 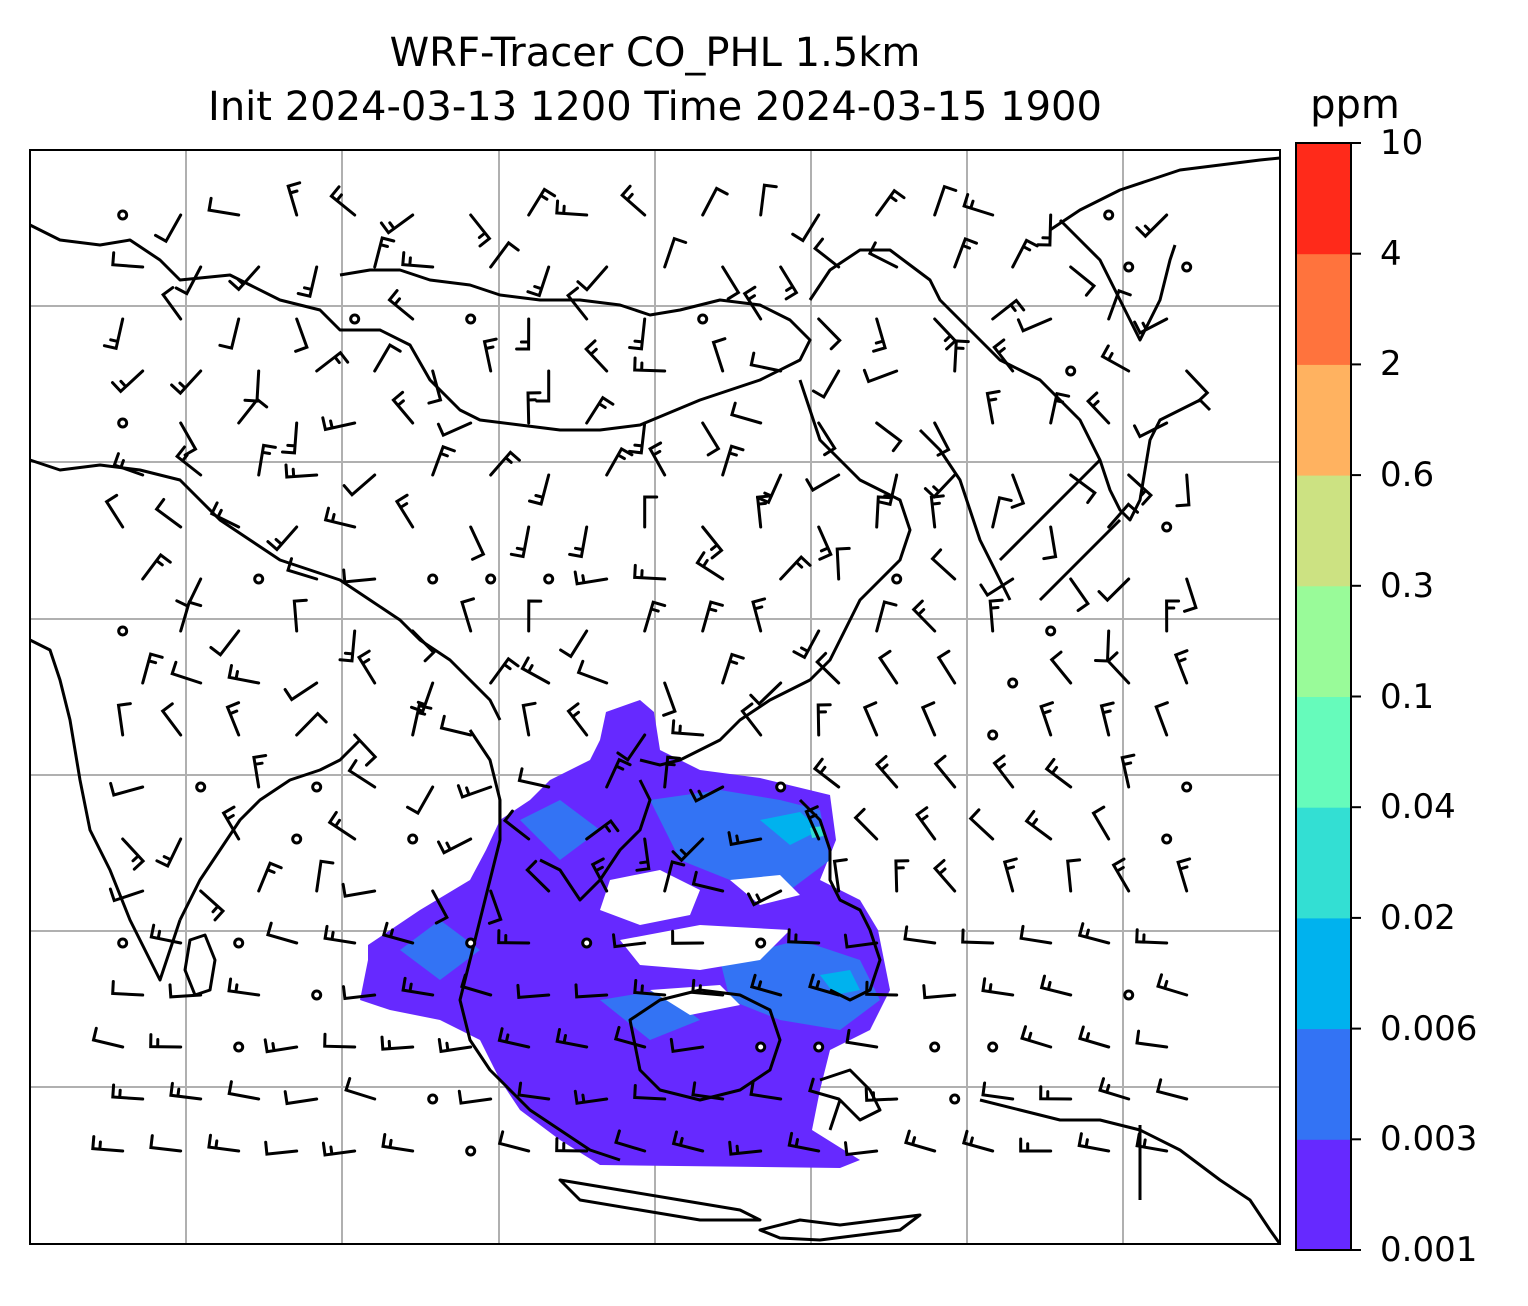 I want to click on plume-level-0.006, so click(x=810, y=903).